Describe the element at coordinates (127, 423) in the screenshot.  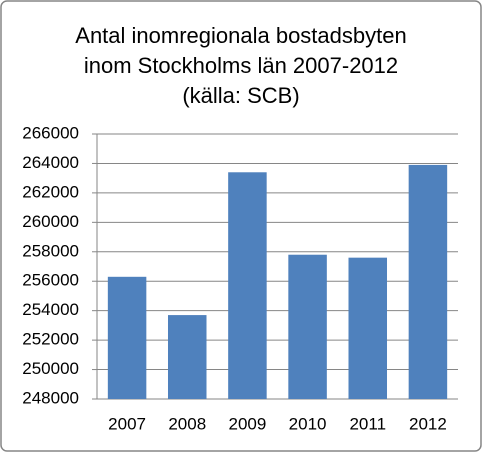
I see `x-tick-label: 2007` at that location.